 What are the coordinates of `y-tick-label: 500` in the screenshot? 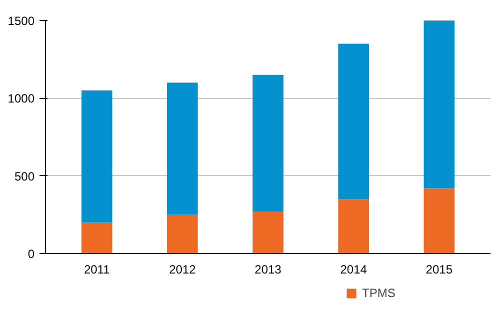 It's located at (24, 176).